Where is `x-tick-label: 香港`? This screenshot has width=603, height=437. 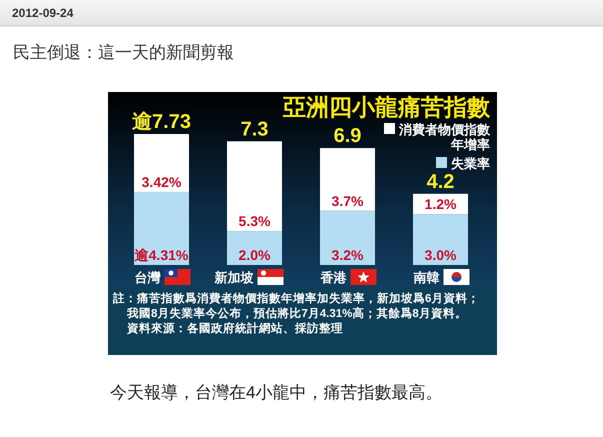 x-tick-label: 香港 is located at coordinates (334, 277).